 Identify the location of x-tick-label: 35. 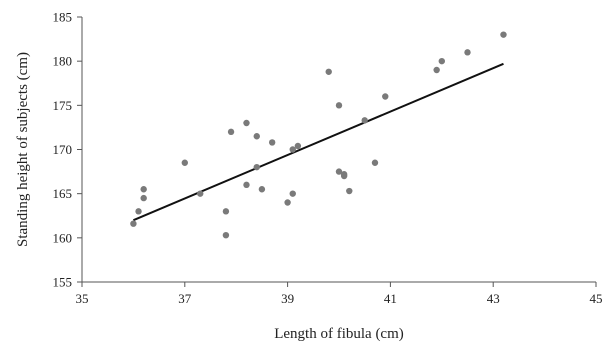
(82, 298).